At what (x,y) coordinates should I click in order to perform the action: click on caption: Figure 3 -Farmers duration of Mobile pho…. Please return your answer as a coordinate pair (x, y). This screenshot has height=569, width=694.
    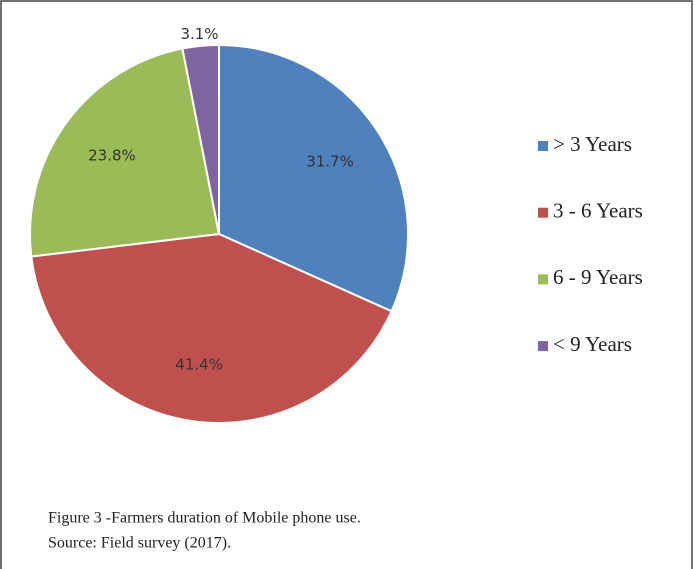
    Looking at the image, I should click on (204, 518).